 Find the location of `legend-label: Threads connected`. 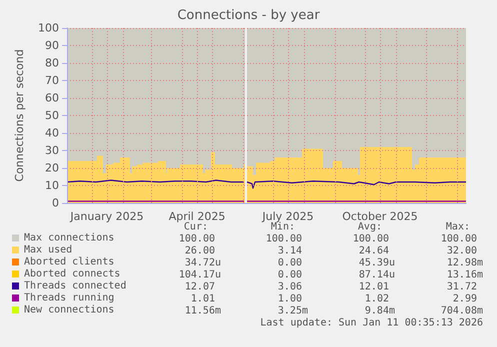

legend-label: Threads connected is located at coordinates (75, 286).